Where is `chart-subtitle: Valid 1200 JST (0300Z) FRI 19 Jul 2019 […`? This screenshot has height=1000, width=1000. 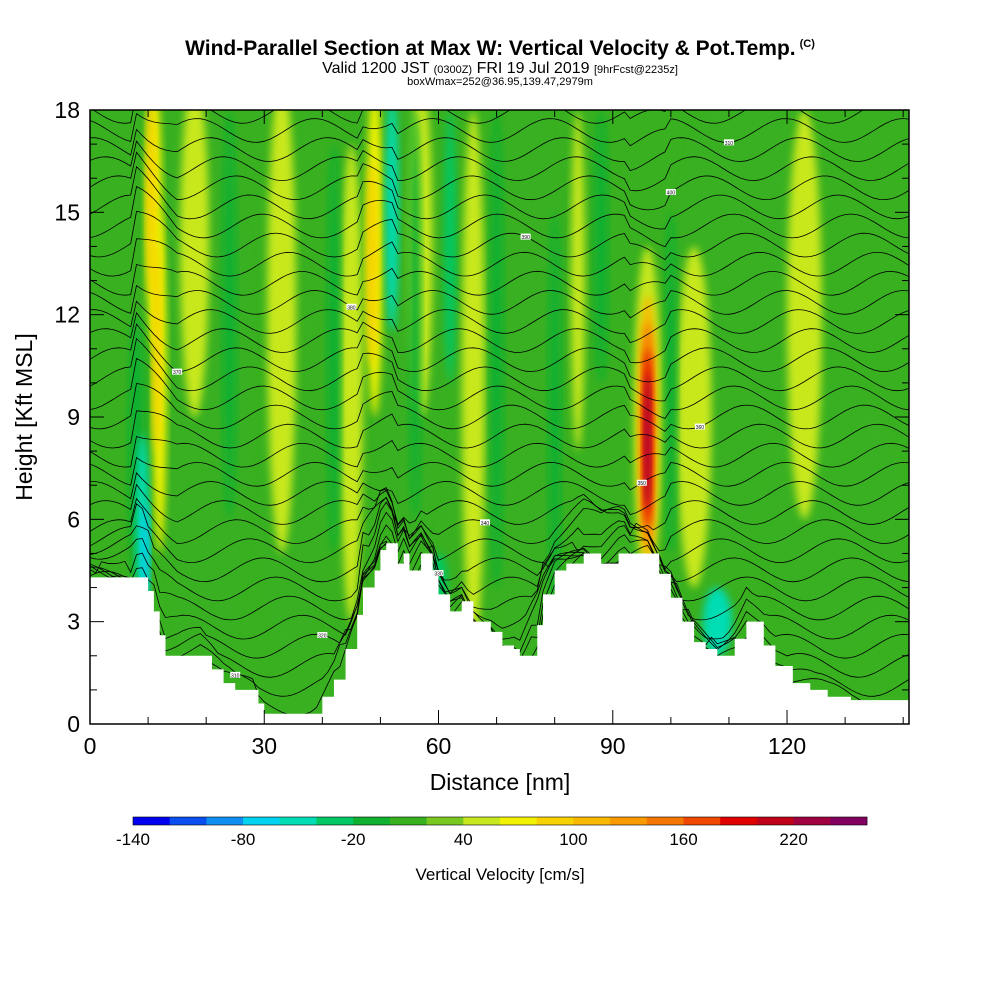 chart-subtitle: Valid 1200 JST (0300Z) FRI 19 Jul 2019 [… is located at coordinates (500, 69).